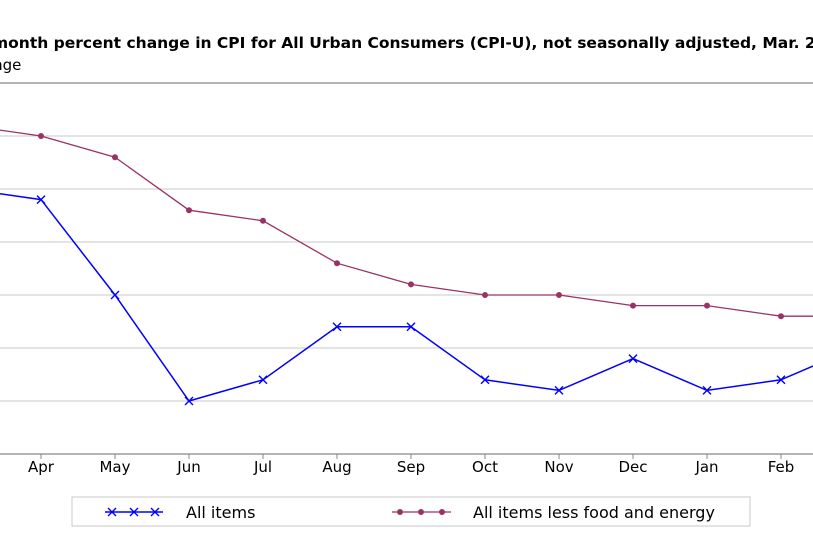  I want to click on legend: All items All items less food and energy, so click(411, 511).